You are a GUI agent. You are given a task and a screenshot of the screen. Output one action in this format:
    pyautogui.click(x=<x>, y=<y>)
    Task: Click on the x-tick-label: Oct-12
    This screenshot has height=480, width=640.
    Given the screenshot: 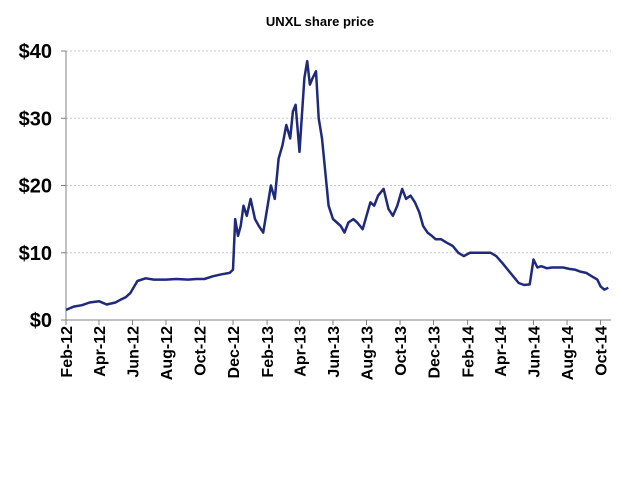 What is the action you would take?
    pyautogui.click(x=201, y=351)
    